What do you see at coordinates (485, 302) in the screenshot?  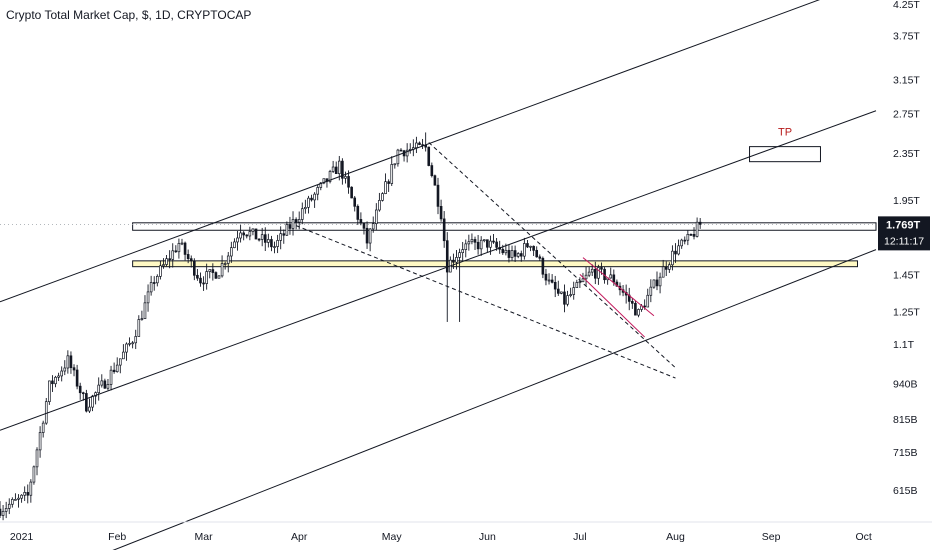 I see `dashed-lower` at bounding box center [485, 302].